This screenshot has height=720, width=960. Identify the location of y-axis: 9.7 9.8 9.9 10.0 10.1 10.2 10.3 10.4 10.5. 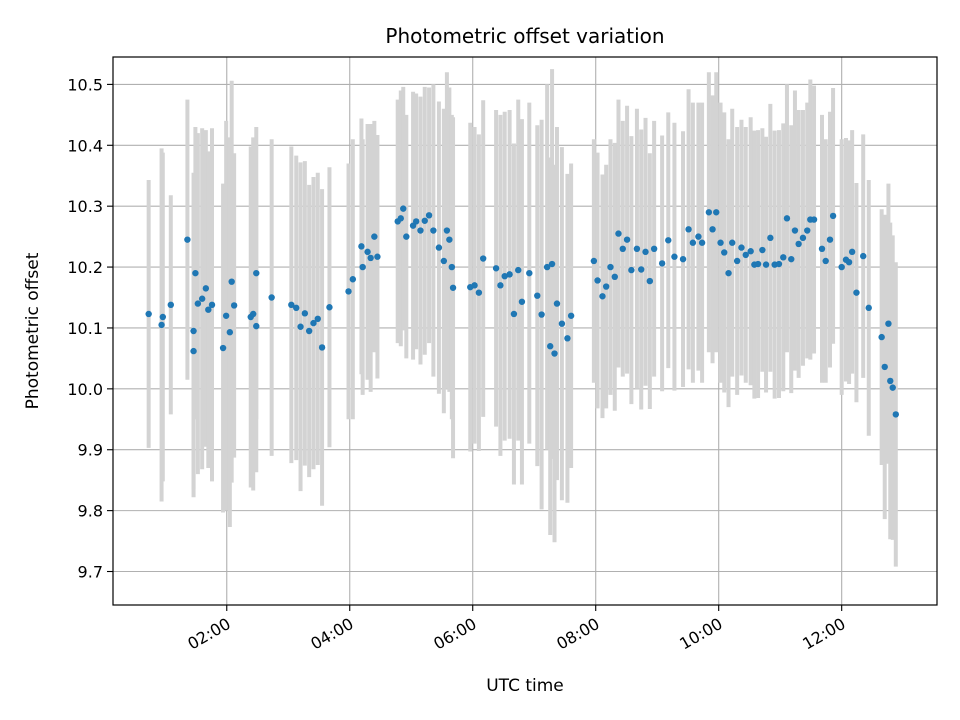
(90, 328).